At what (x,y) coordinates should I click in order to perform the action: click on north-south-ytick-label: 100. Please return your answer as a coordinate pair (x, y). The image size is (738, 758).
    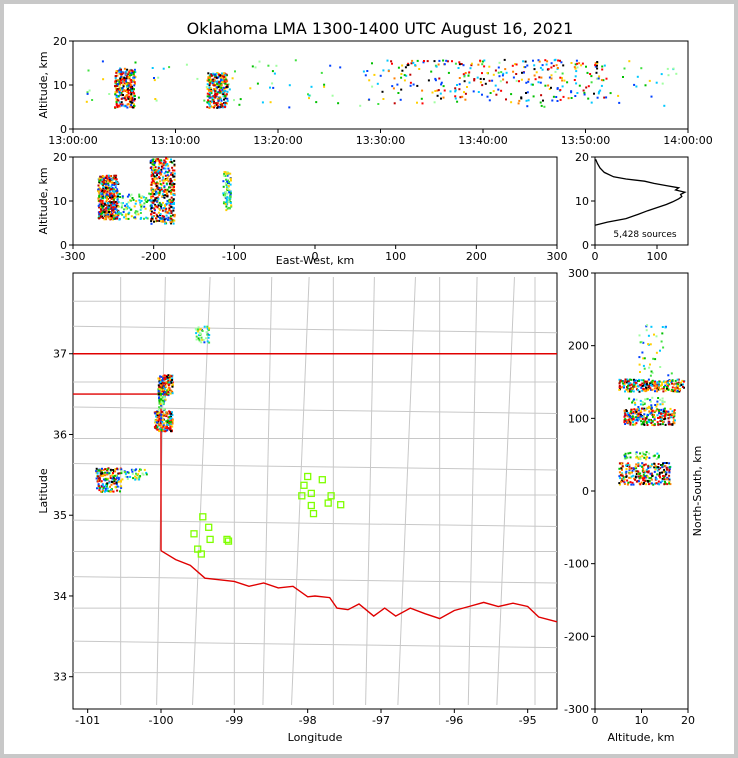
    Looking at the image, I should click on (578, 418).